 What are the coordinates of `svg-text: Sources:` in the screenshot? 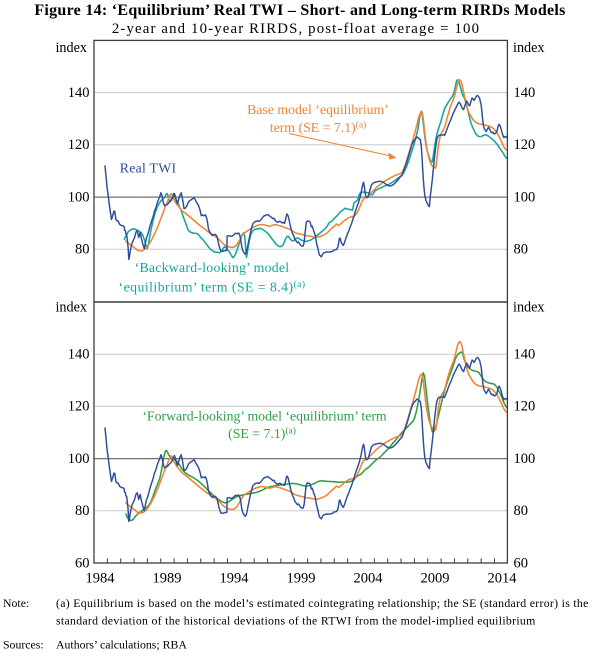 It's located at (23, 645).